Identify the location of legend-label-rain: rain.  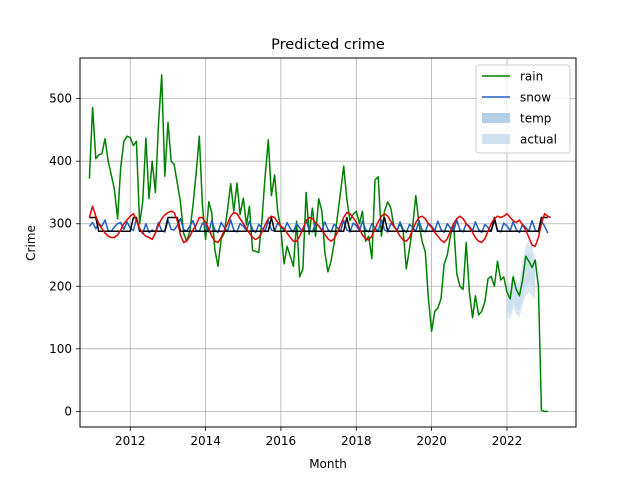
(531, 77).